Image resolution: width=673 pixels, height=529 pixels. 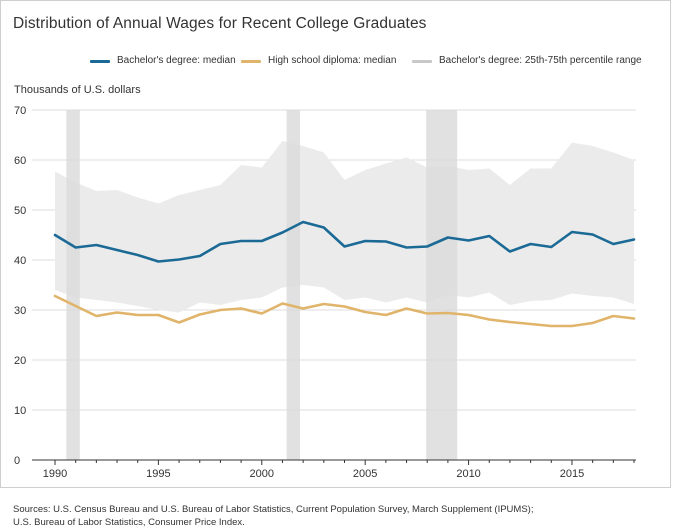 What do you see at coordinates (20, 411) in the screenshot?
I see `y-tick-label-10: 10` at bounding box center [20, 411].